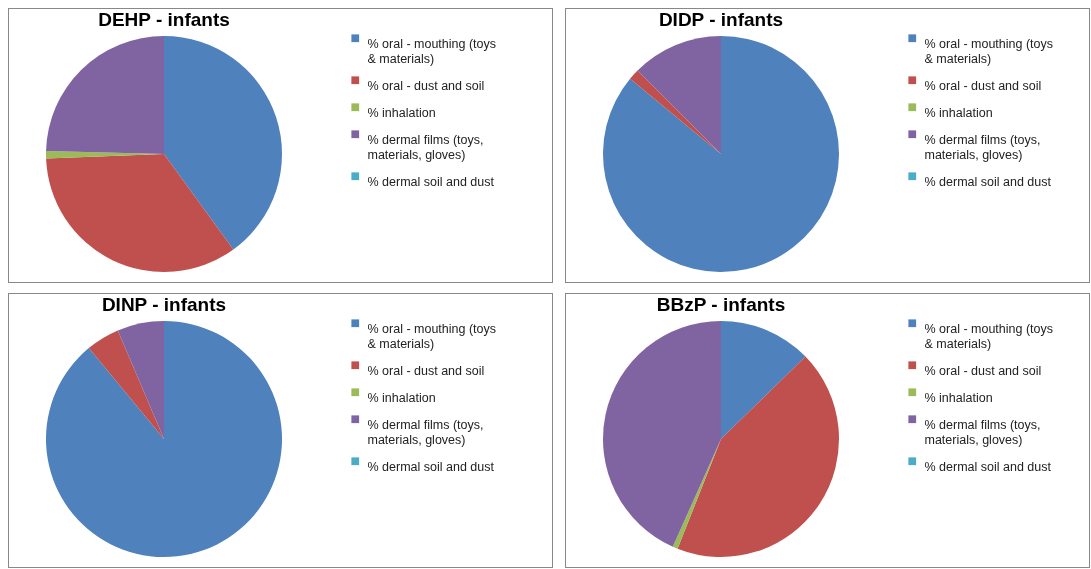  What do you see at coordinates (164, 19) in the screenshot?
I see `chart-title: DEHP - infants` at bounding box center [164, 19].